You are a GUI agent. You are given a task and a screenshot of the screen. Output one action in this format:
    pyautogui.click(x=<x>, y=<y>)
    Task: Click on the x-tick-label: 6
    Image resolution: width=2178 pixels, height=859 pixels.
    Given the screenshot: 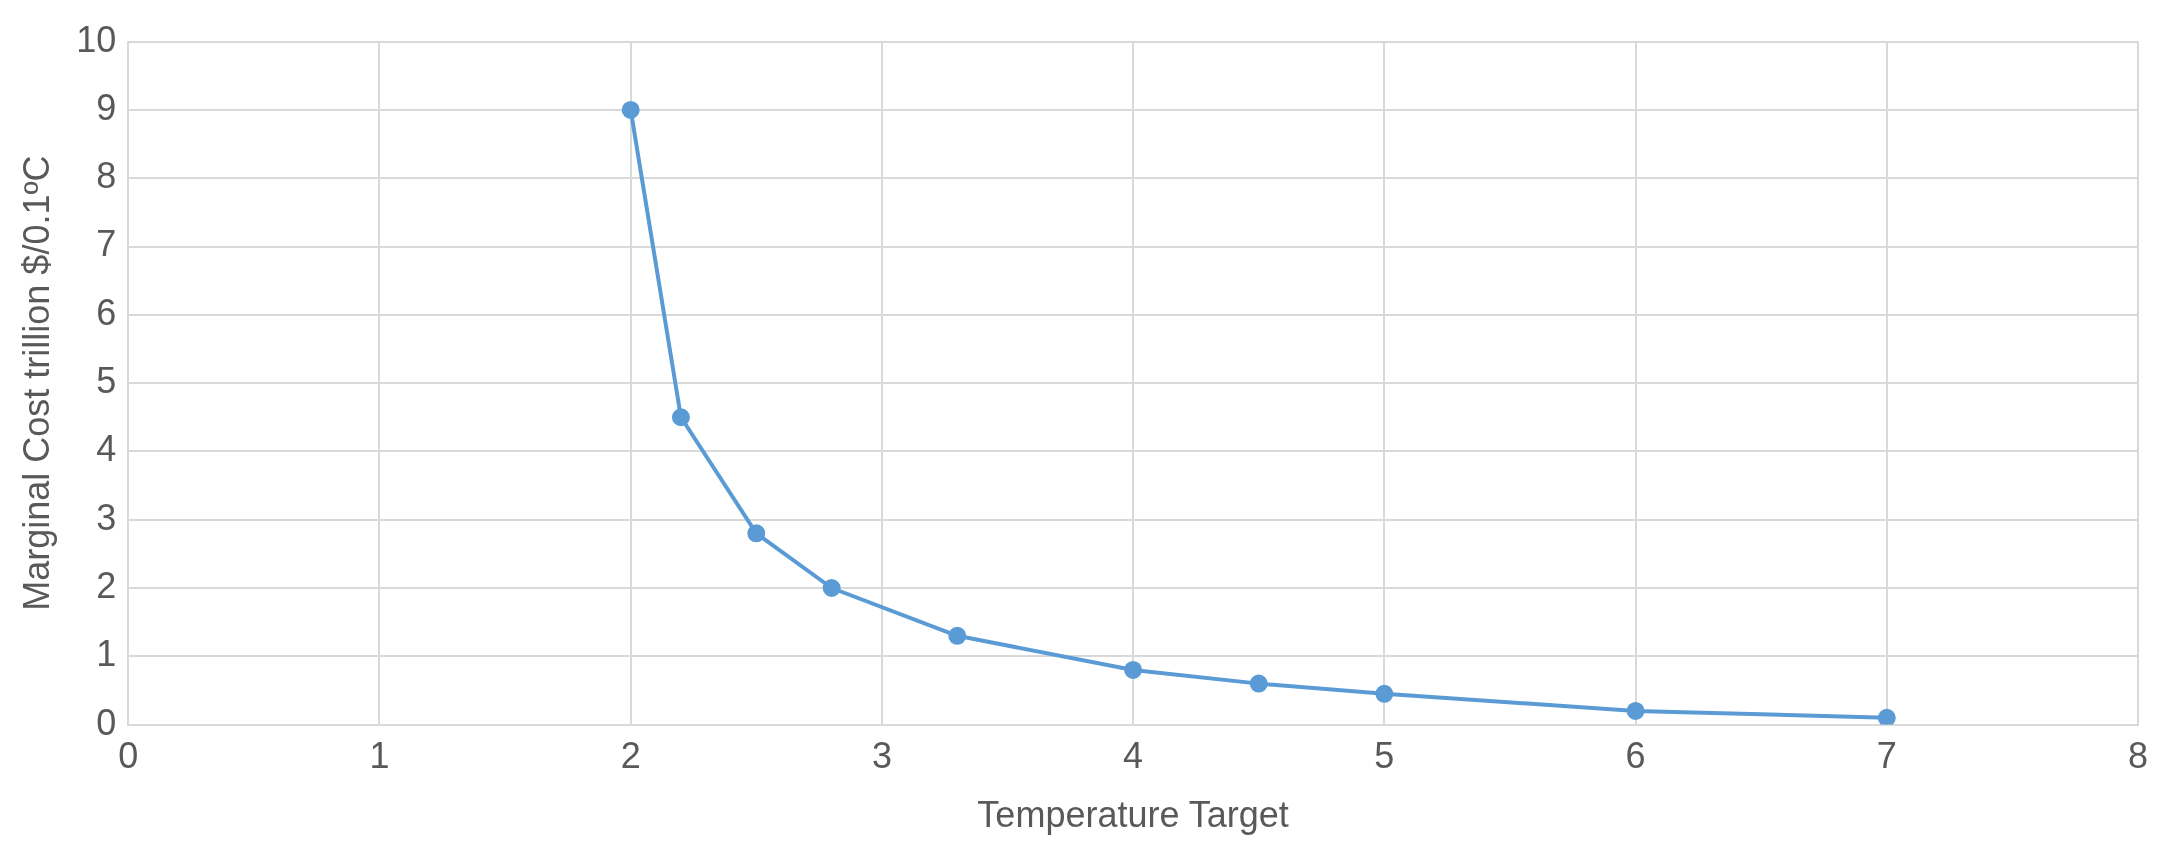 What is the action you would take?
    pyautogui.click(x=1635, y=756)
    